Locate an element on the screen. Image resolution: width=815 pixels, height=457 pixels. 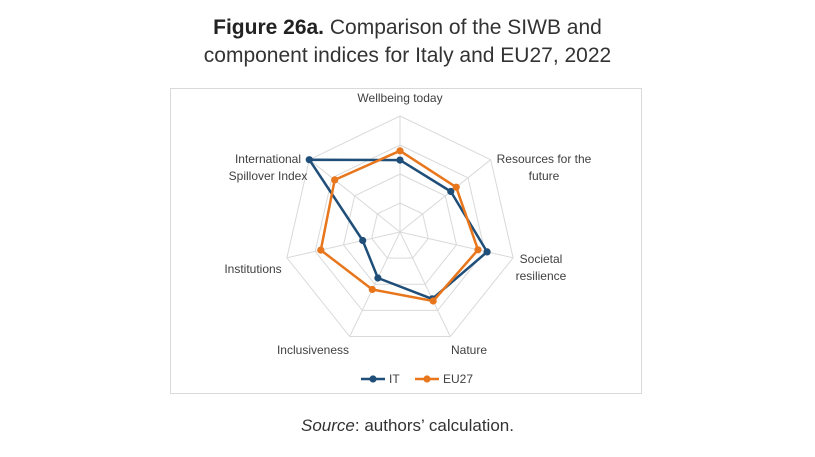
axis-label-7: International Spillover Index is located at coordinates (268, 167).